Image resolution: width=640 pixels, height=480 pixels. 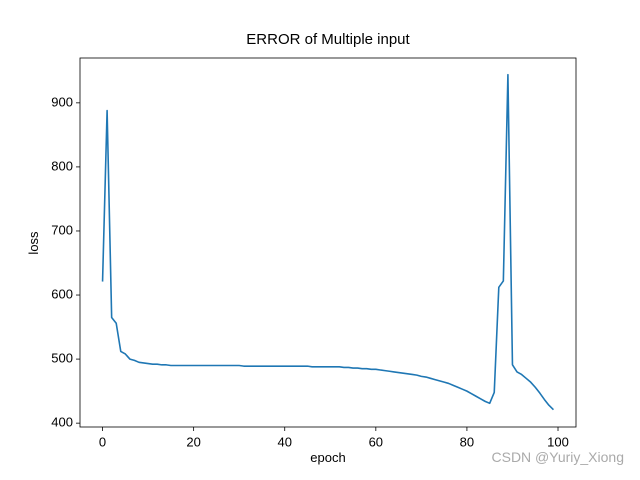 What do you see at coordinates (62, 358) in the screenshot?
I see `y-tick-label: 500` at bounding box center [62, 358].